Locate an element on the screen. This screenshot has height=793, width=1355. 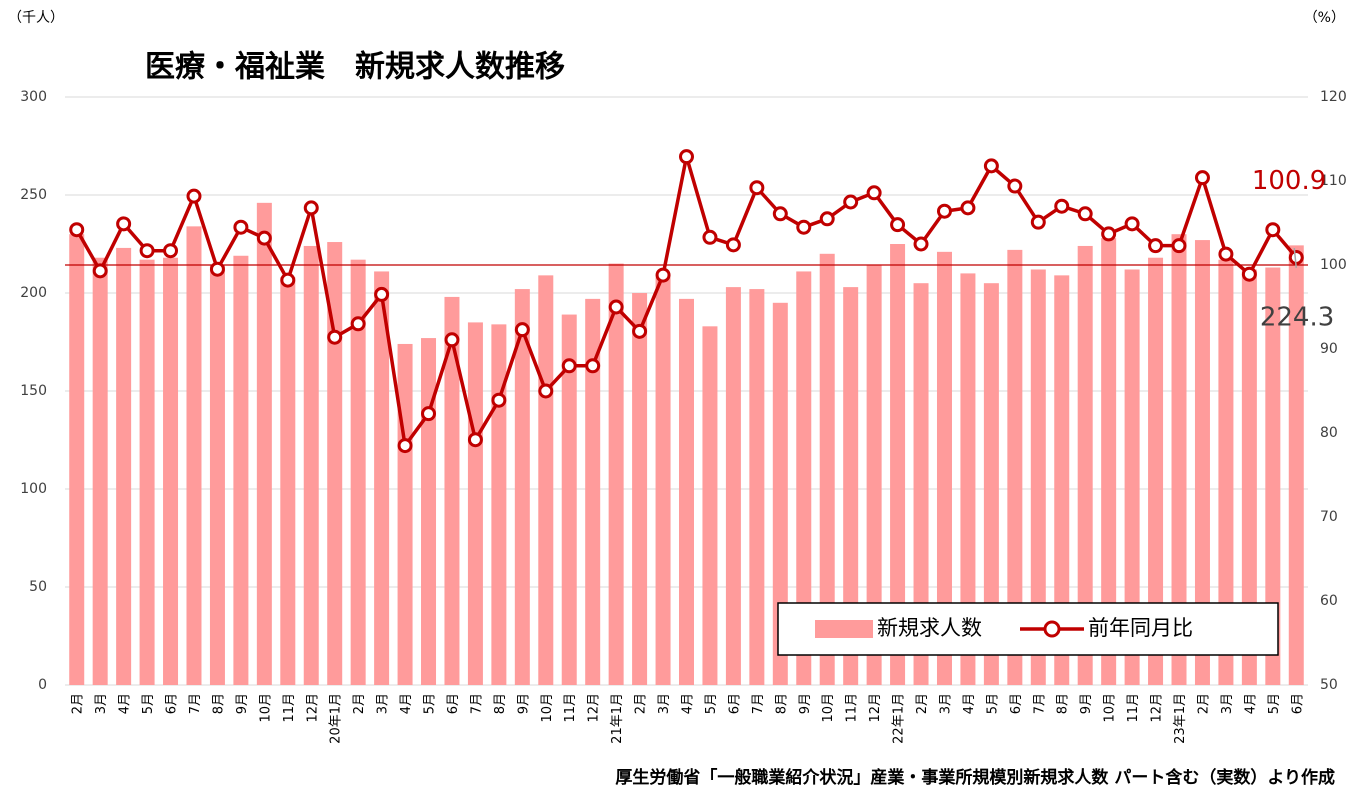
chart-title: 医療・福祉業 新規求人数推移 is located at coordinates (355, 67).